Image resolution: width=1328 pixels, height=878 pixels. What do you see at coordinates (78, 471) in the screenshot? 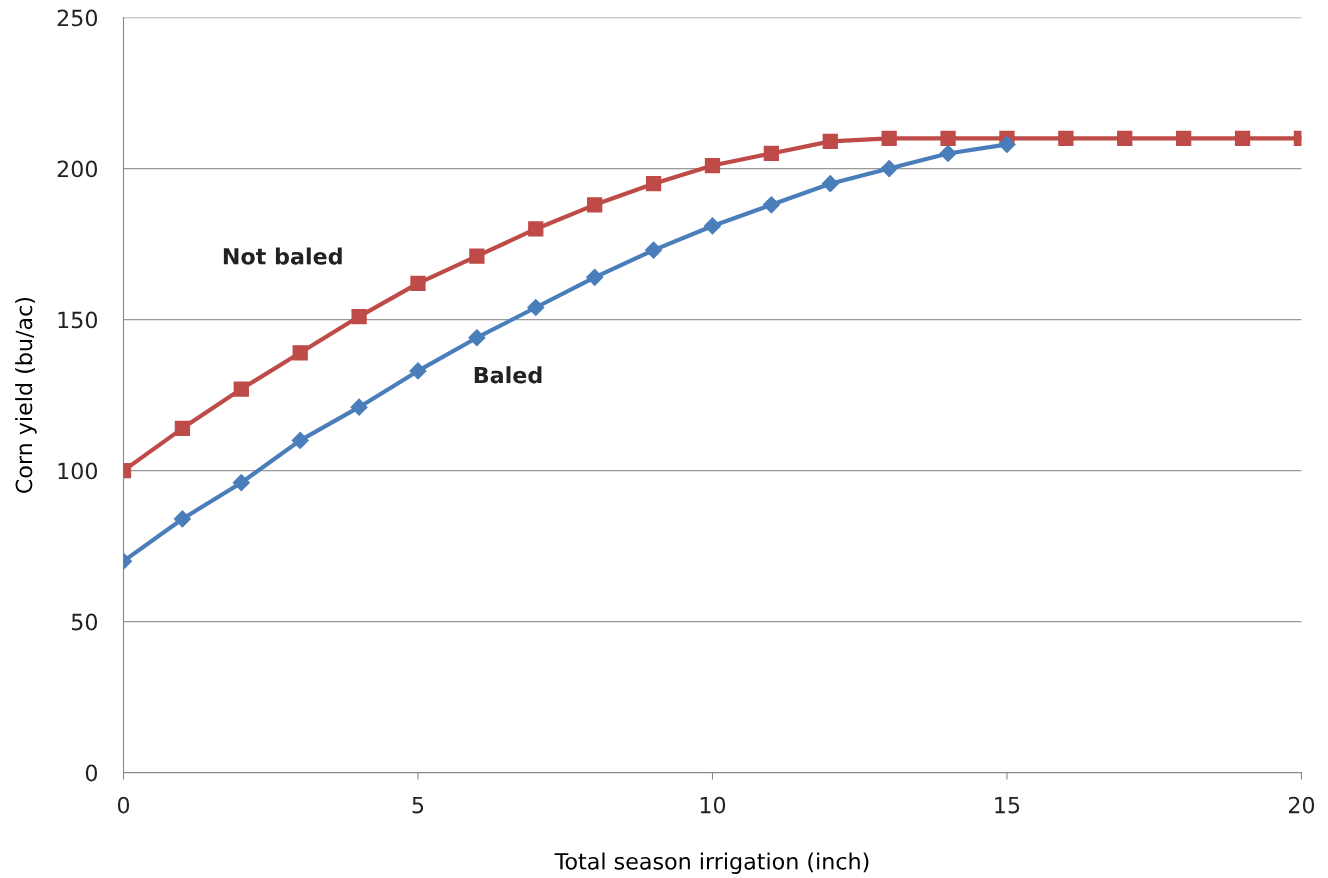
I see `y-tick-label: 100` at bounding box center [78, 471].